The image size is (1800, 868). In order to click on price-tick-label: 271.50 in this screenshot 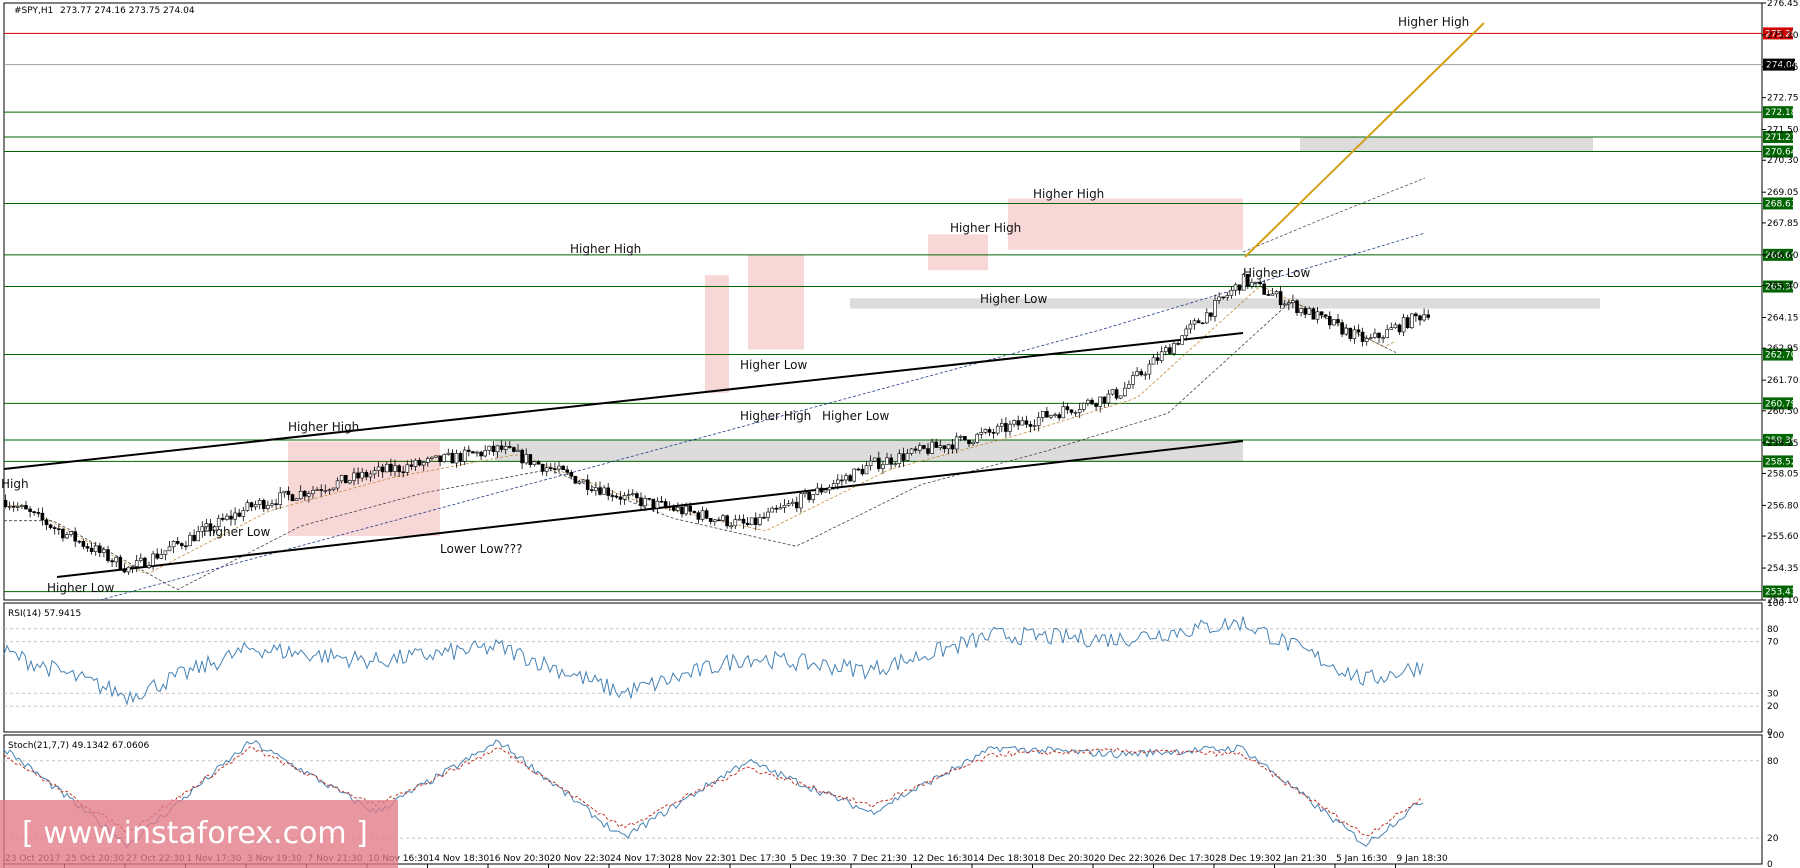, I will do `click(1783, 131)`.